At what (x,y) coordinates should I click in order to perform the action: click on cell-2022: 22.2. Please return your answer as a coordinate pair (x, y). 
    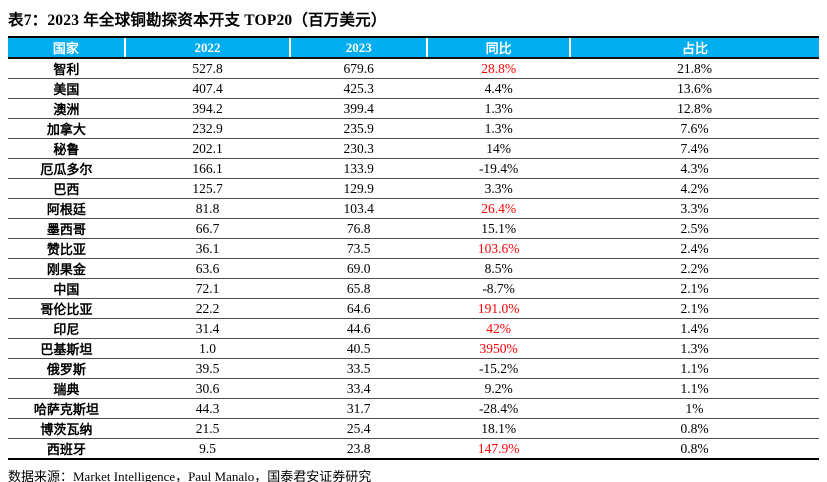
    Looking at the image, I should click on (207, 308).